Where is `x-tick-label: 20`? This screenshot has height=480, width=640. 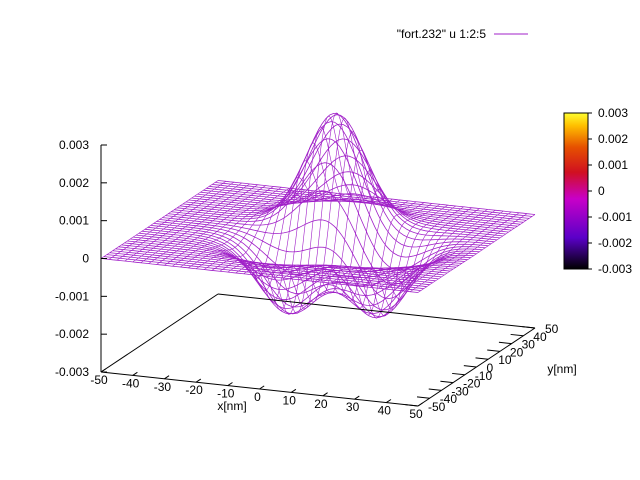 x-tick-label: 20 is located at coordinates (321, 404).